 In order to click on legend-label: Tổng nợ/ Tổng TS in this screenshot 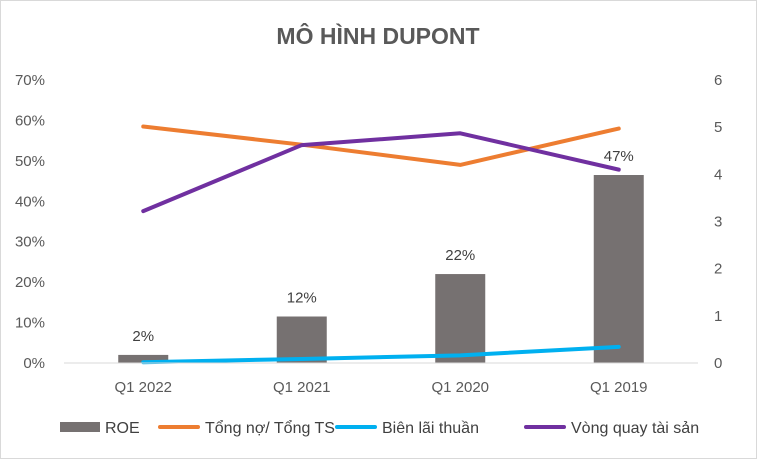, I will do `click(270, 428)`.